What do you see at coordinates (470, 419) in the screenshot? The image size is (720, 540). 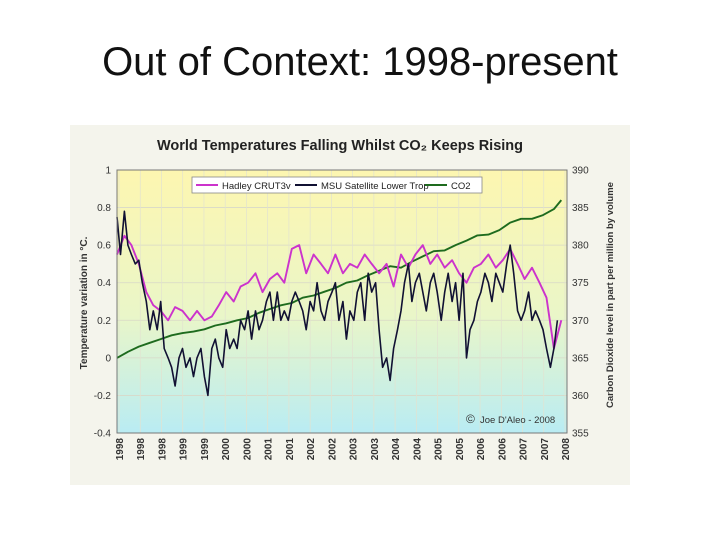 I see `copyright-symbol: ©` at bounding box center [470, 419].